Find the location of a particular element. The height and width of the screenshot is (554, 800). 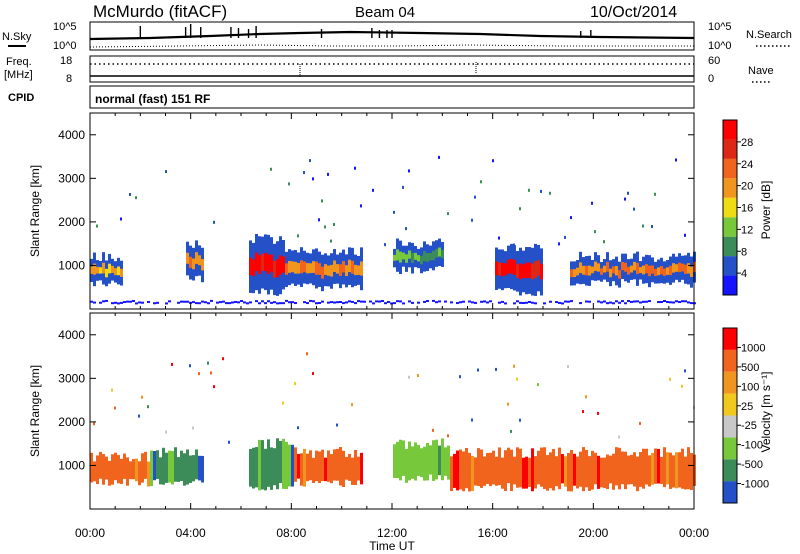

colorbar-segment is located at coordinates (730, 188).